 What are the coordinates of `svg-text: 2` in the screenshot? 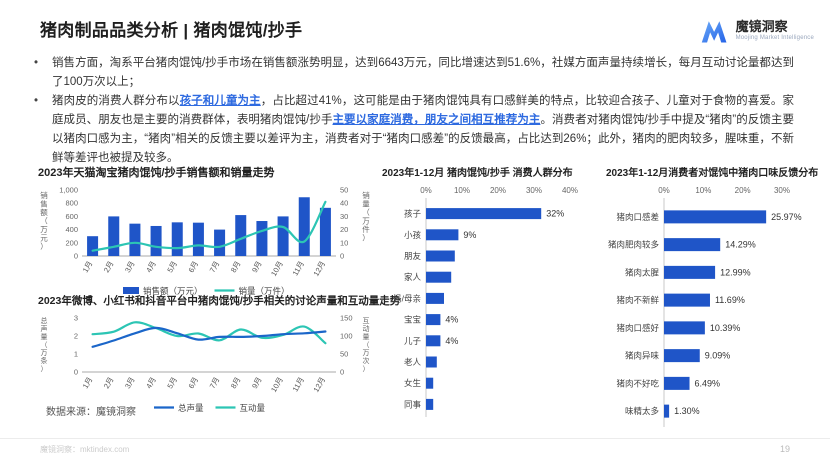 It's located at (76, 336).